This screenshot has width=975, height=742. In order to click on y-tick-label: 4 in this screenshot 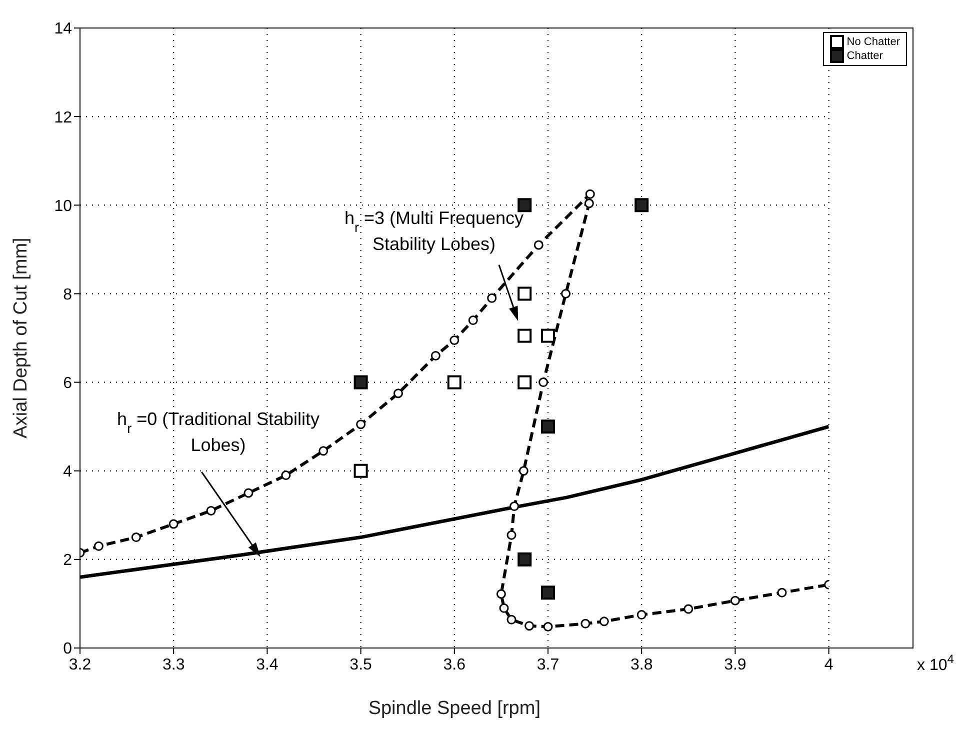, I will do `click(67, 472)`.